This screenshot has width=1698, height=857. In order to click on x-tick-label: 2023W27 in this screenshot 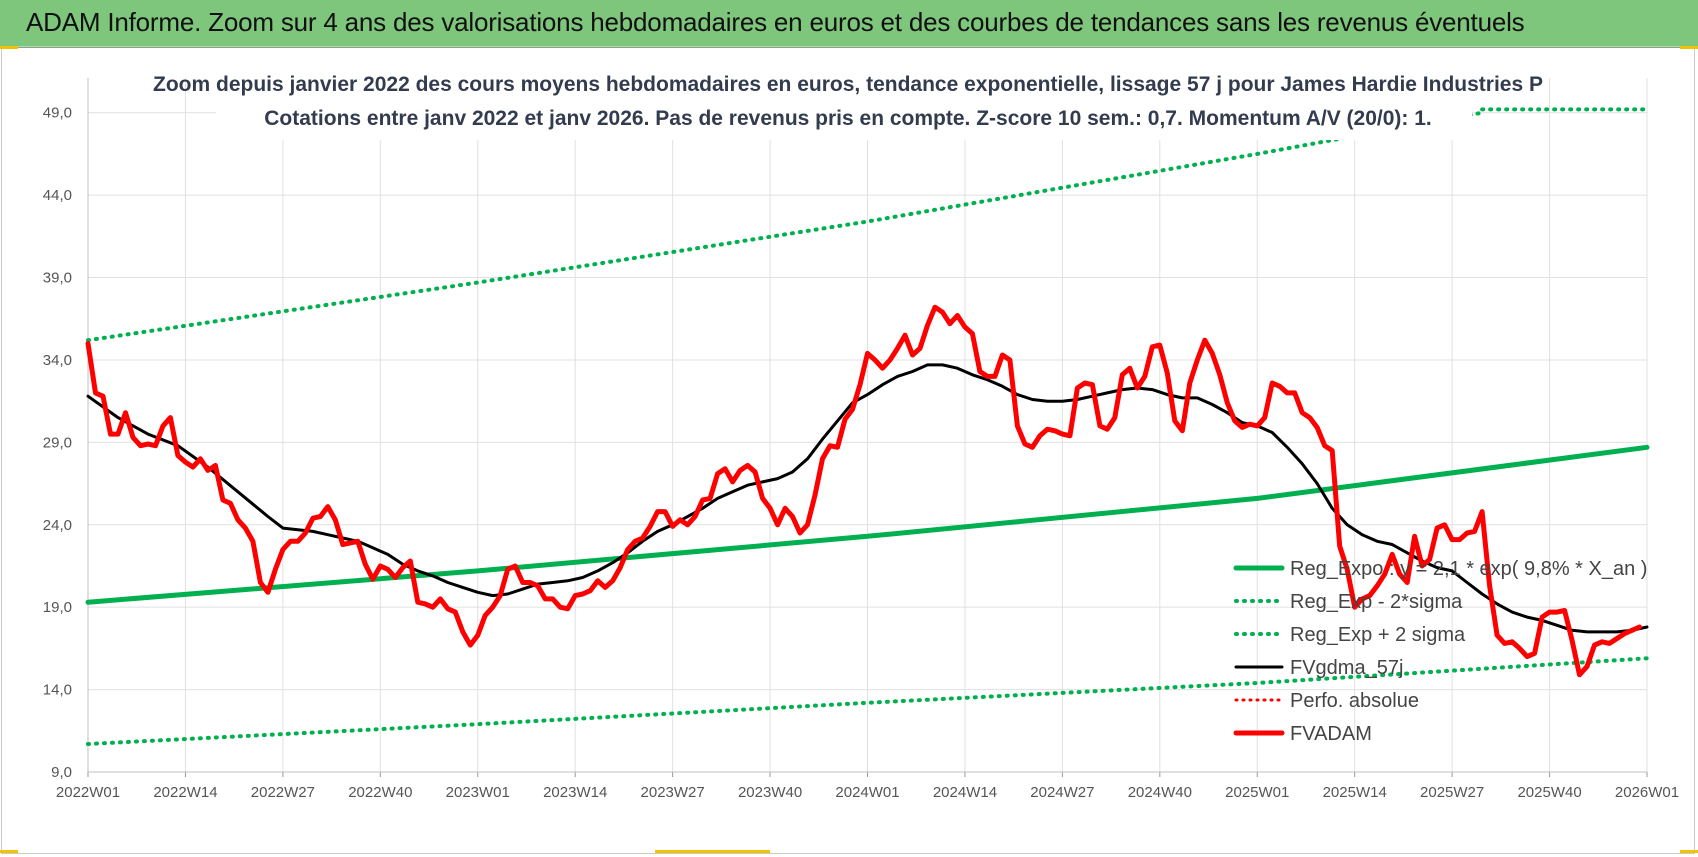, I will do `click(673, 792)`.